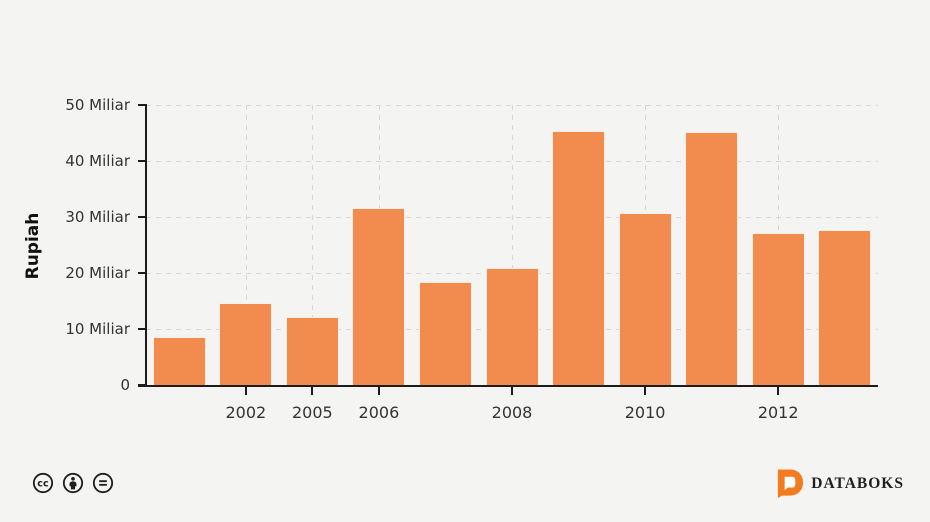 The image size is (930, 522). I want to click on x-axis-label: 2008, so click(512, 412).